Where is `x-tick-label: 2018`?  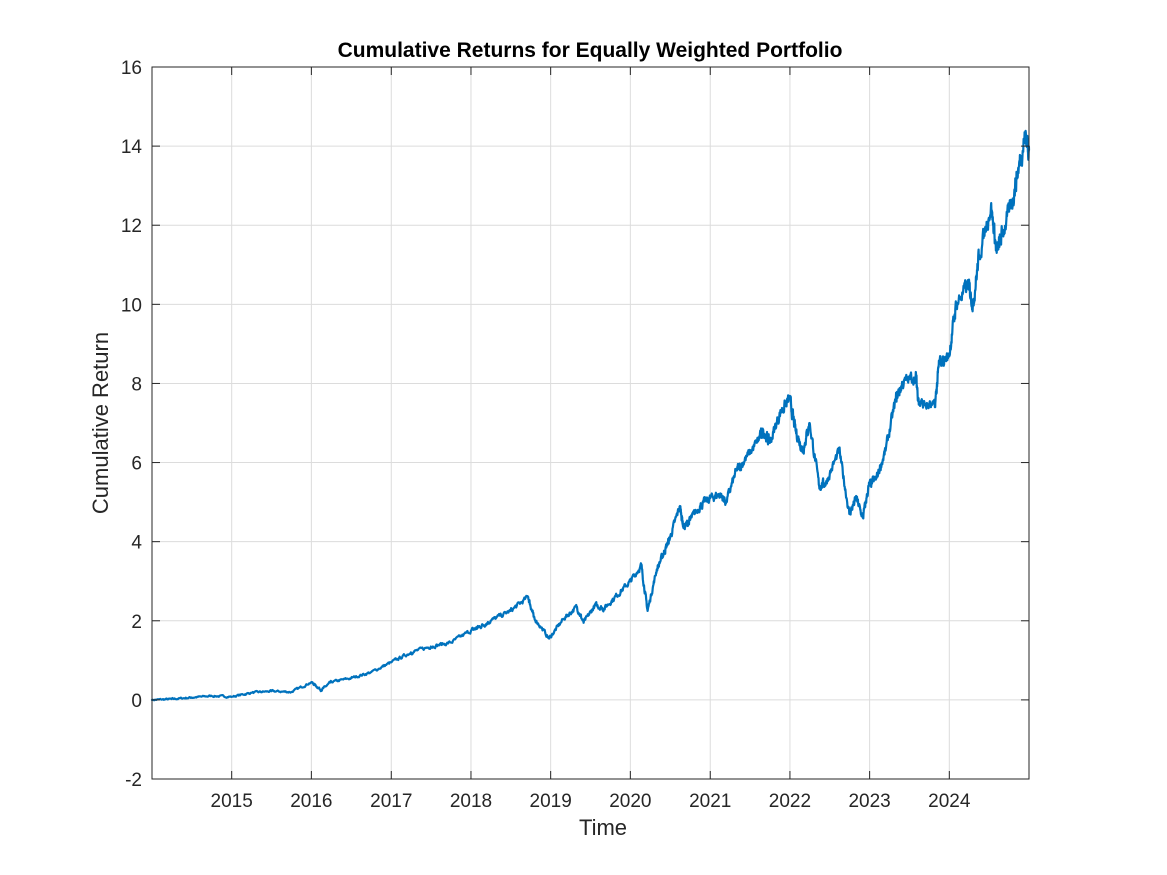
x-tick-label: 2018 is located at coordinates (471, 801).